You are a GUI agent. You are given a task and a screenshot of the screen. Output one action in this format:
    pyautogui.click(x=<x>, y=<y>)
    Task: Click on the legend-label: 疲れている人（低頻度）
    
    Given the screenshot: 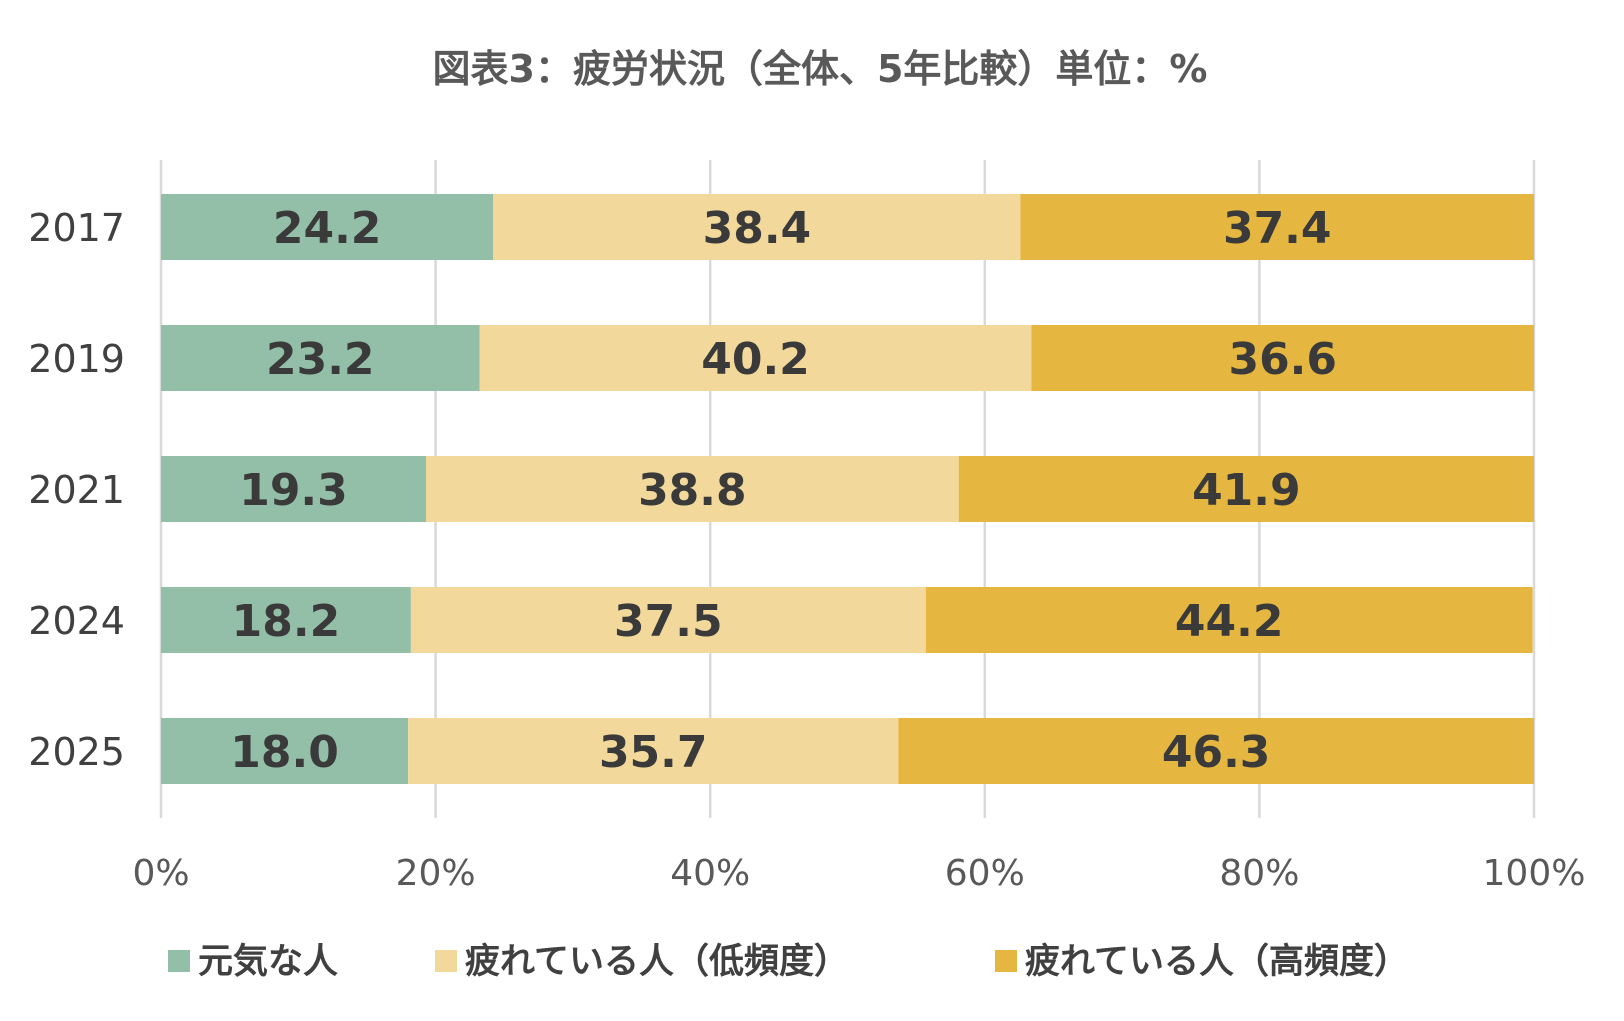 What is the action you would take?
    pyautogui.click(x=657, y=962)
    